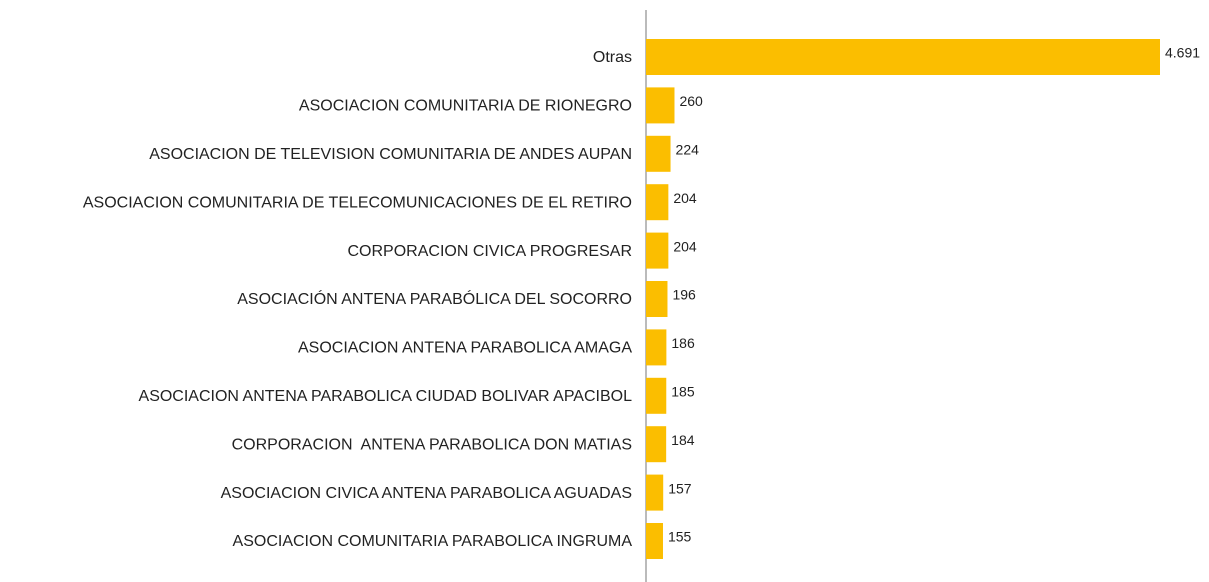 The image size is (1209, 582). What do you see at coordinates (1182, 53) in the screenshot?
I see `value-label: 4.691` at bounding box center [1182, 53].